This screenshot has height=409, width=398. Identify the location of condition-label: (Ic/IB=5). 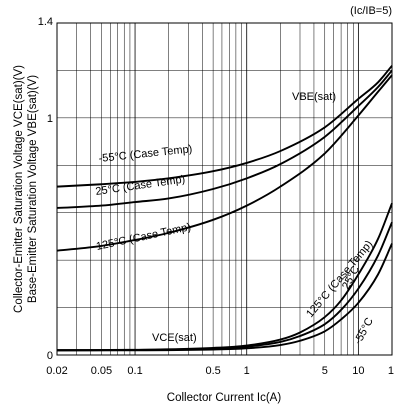
(371, 11).